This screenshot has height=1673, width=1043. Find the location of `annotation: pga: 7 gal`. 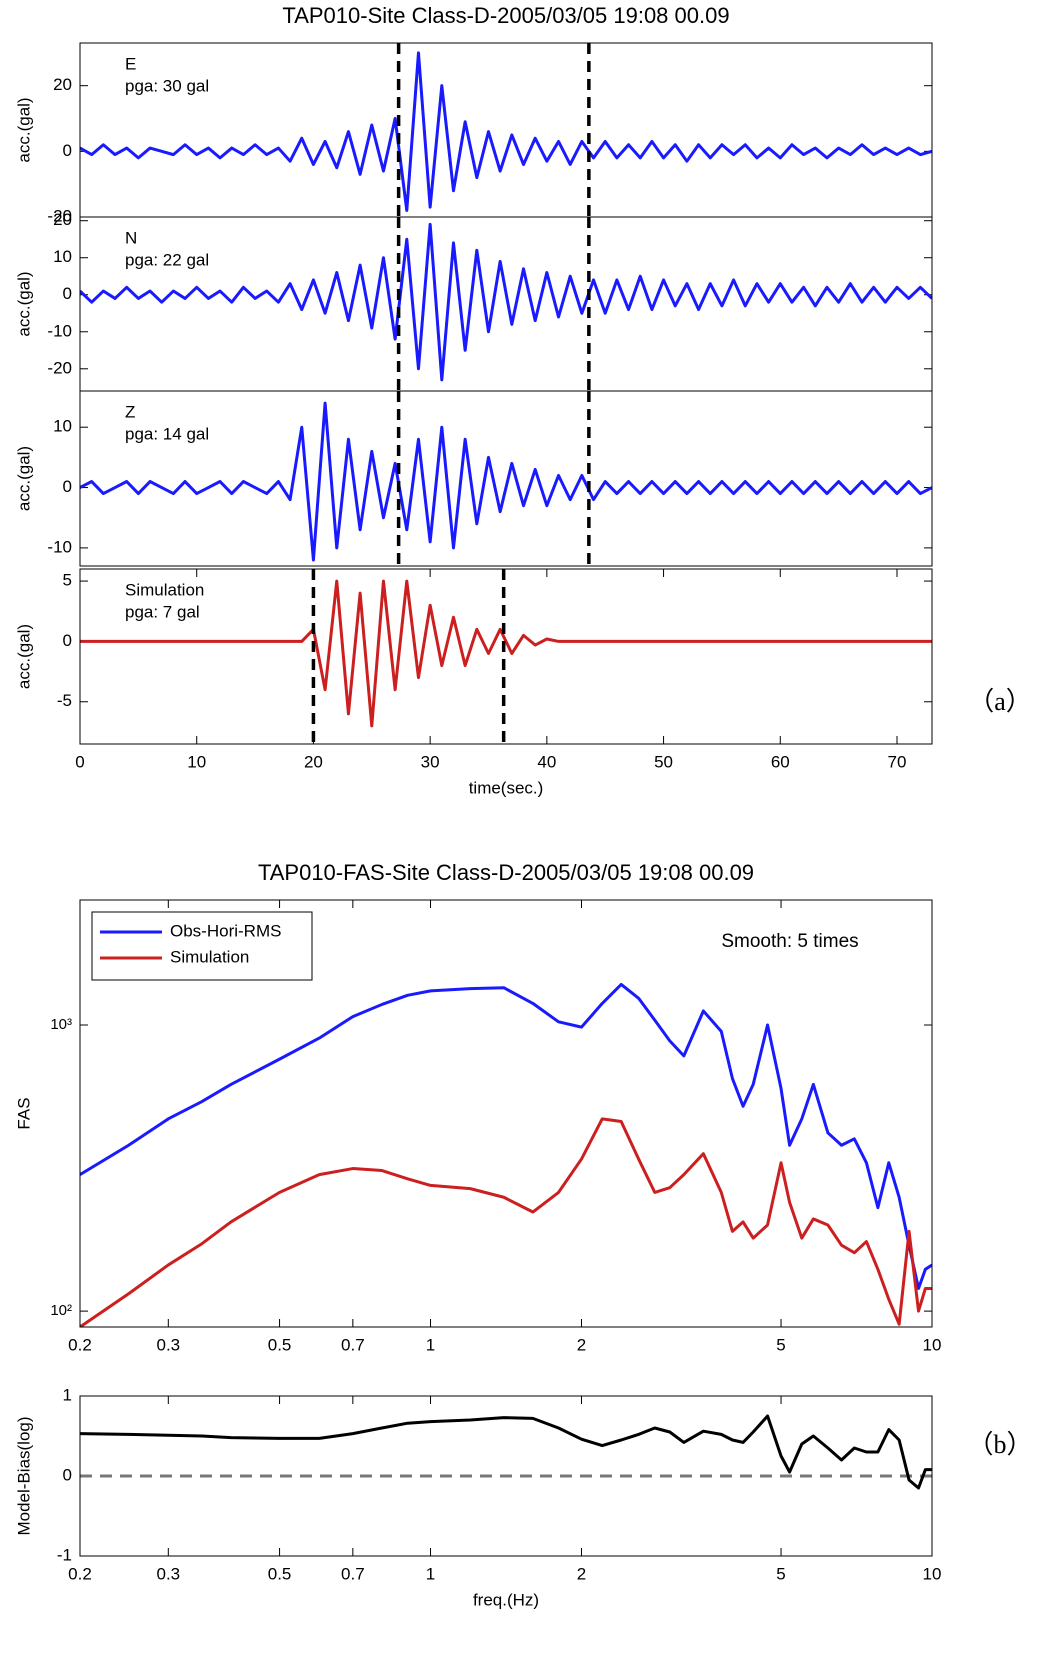

annotation: pga: 7 gal is located at coordinates (162, 611).